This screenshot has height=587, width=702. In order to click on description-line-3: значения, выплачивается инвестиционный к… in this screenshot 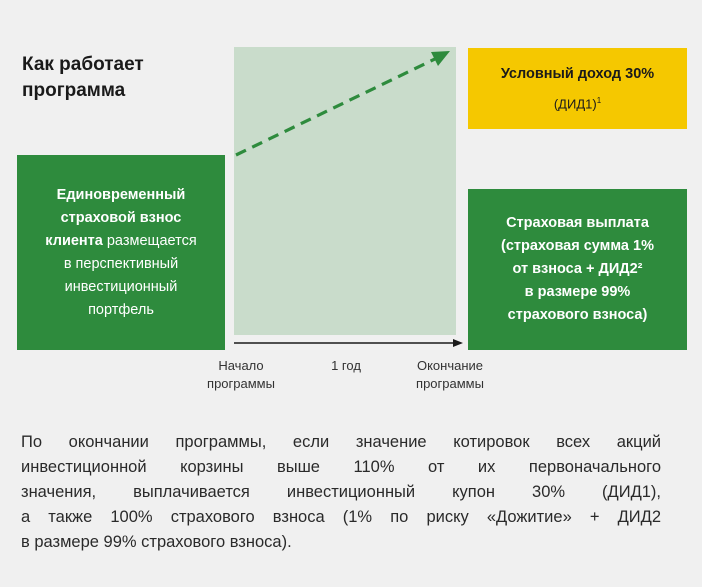, I will do `click(341, 492)`.